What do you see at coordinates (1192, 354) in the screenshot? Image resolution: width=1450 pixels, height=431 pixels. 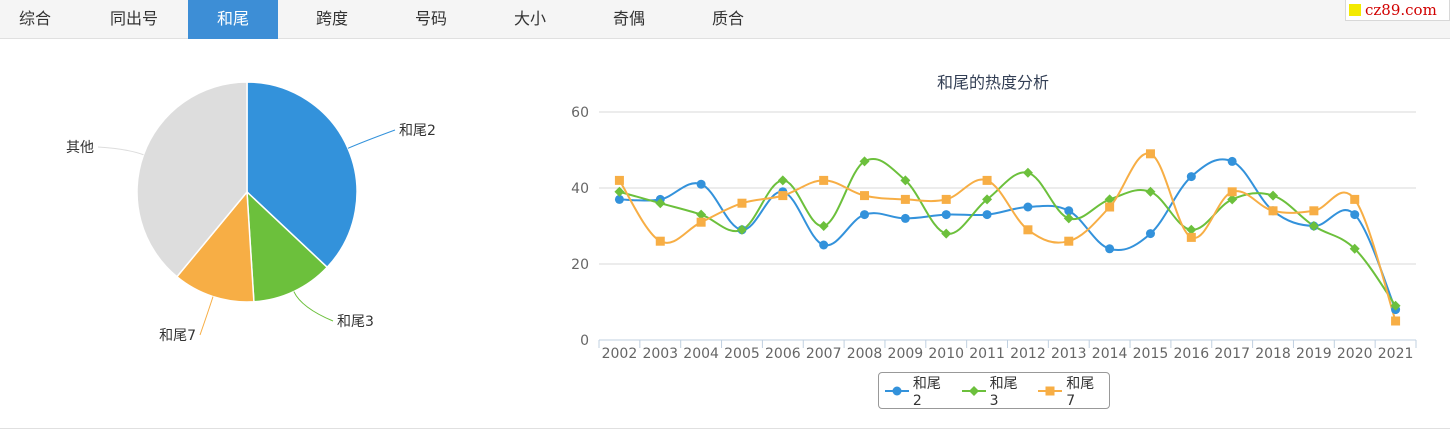 I see `x-tick-label: 2016` at bounding box center [1192, 354].